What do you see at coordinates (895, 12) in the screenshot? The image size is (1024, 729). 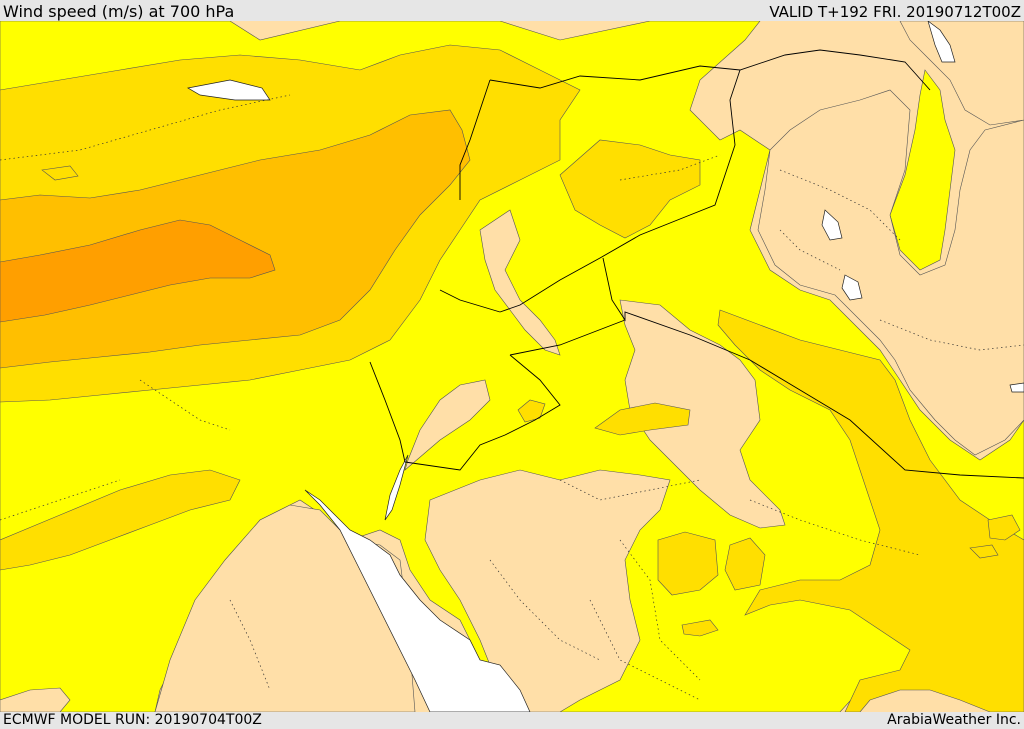 I see `valid-time: VALID T+192 FRI. 20190712T00Z` at bounding box center [895, 12].